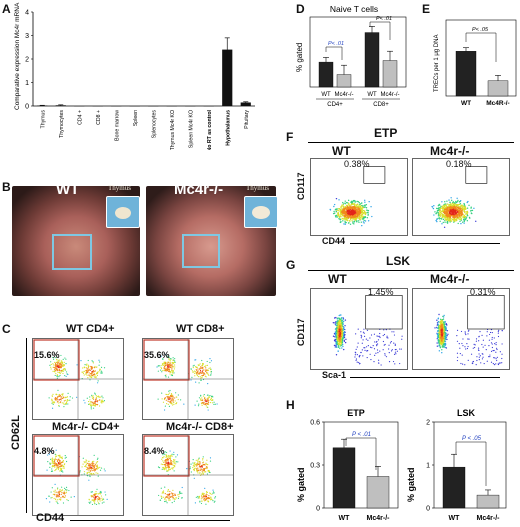  Describe the element at coordinates (489, 518) in the screenshot. I see `panel-h-ko-2: Mc4r-/-` at that location.